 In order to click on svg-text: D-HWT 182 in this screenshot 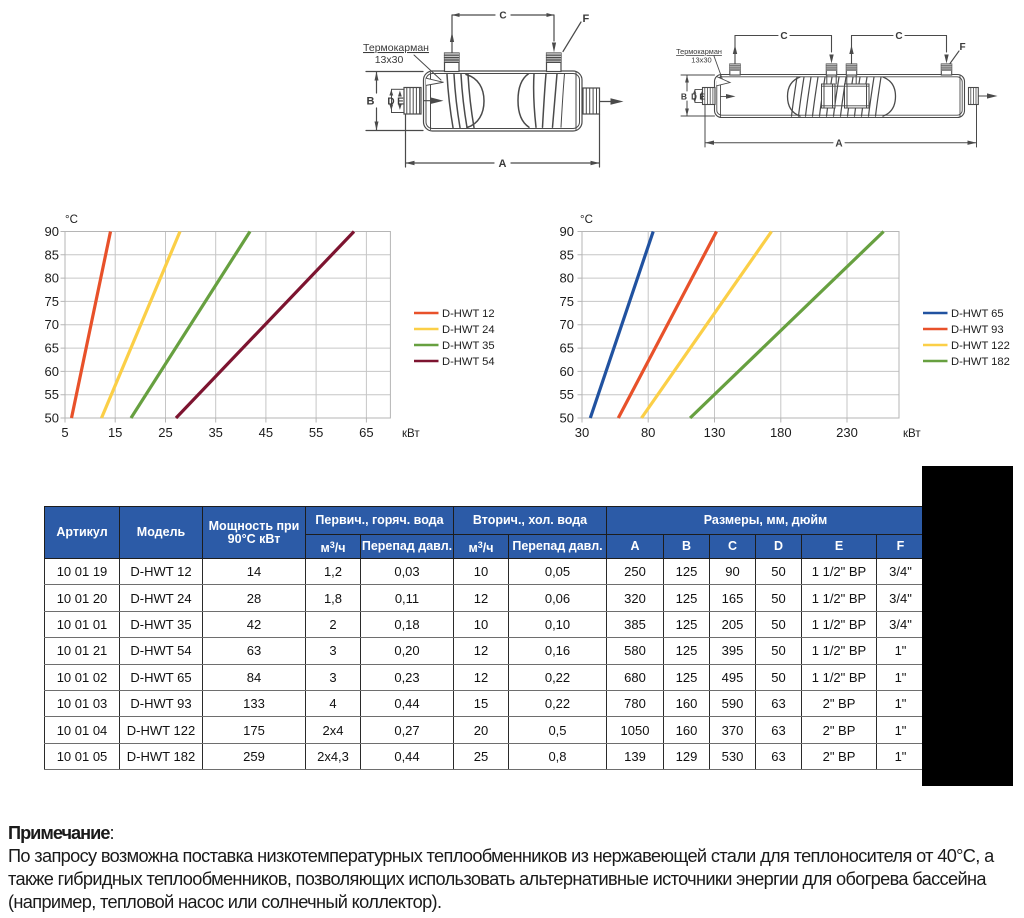, I will do `click(980, 362)`.